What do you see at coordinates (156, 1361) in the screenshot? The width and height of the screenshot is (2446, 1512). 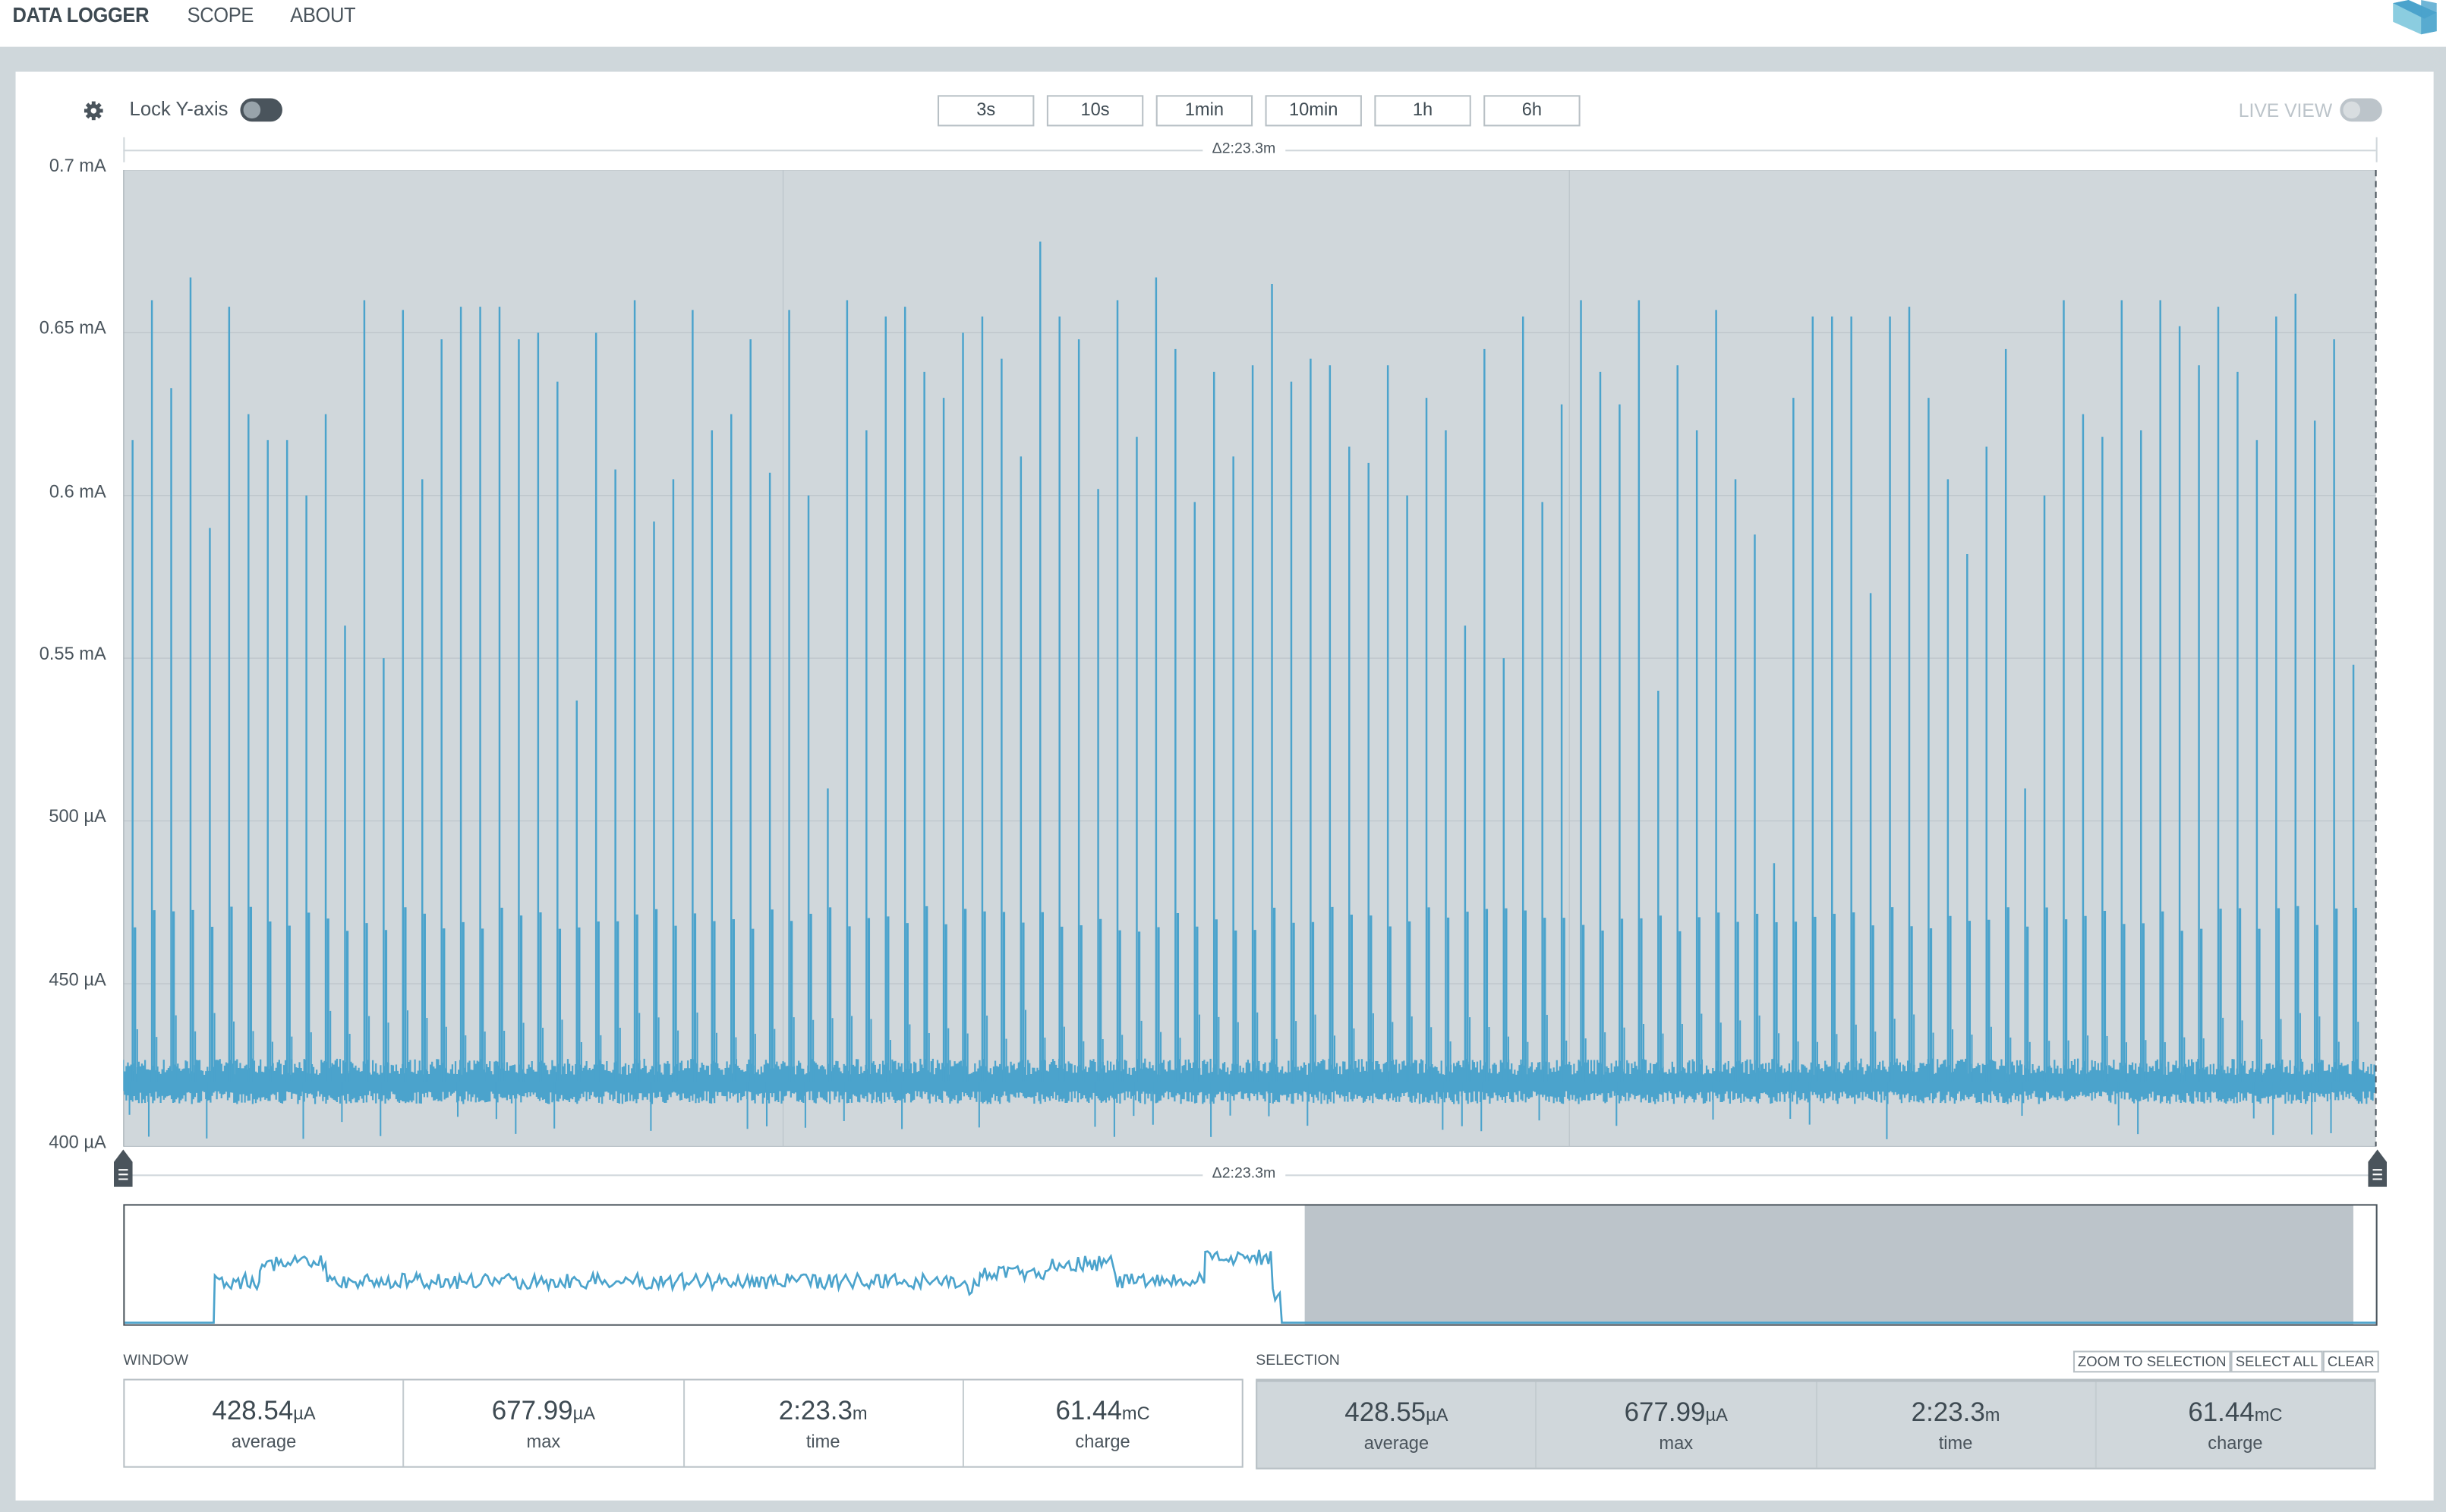 I see `window-label: WINDOW` at bounding box center [156, 1361].